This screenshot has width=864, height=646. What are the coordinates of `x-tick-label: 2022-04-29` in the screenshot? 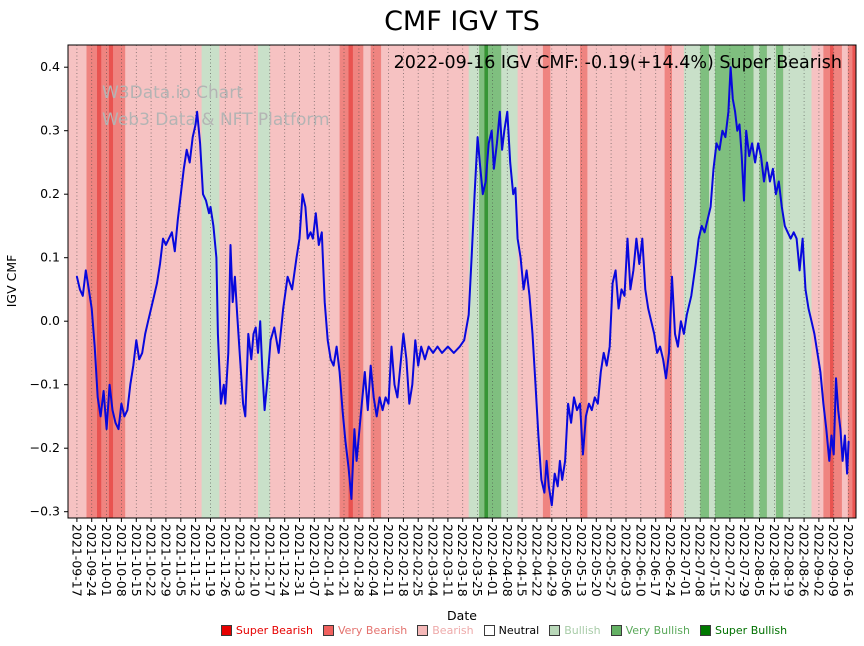 It's located at (551, 560).